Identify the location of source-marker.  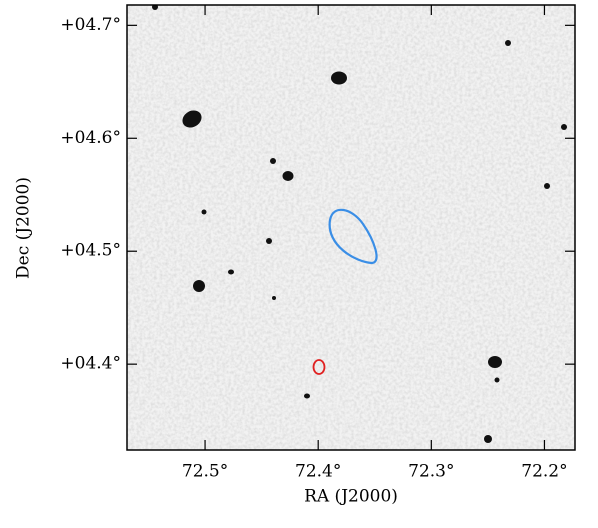
(319, 367).